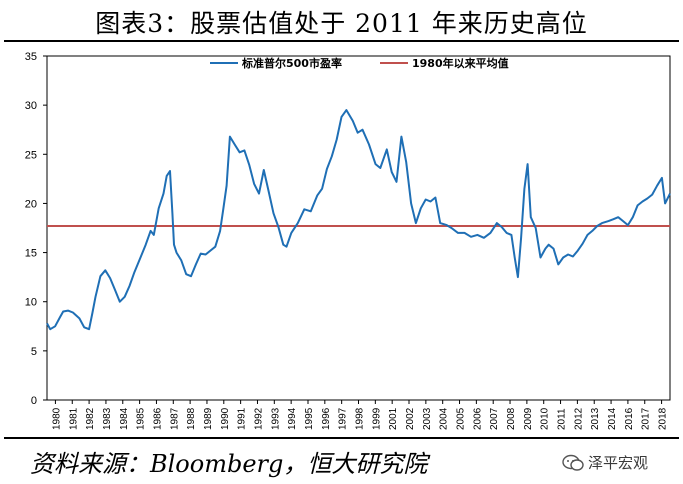 Image resolution: width=683 pixels, height=484 pixels. What do you see at coordinates (225, 418) in the screenshot?
I see `x-tick-label: 1990` at bounding box center [225, 418].